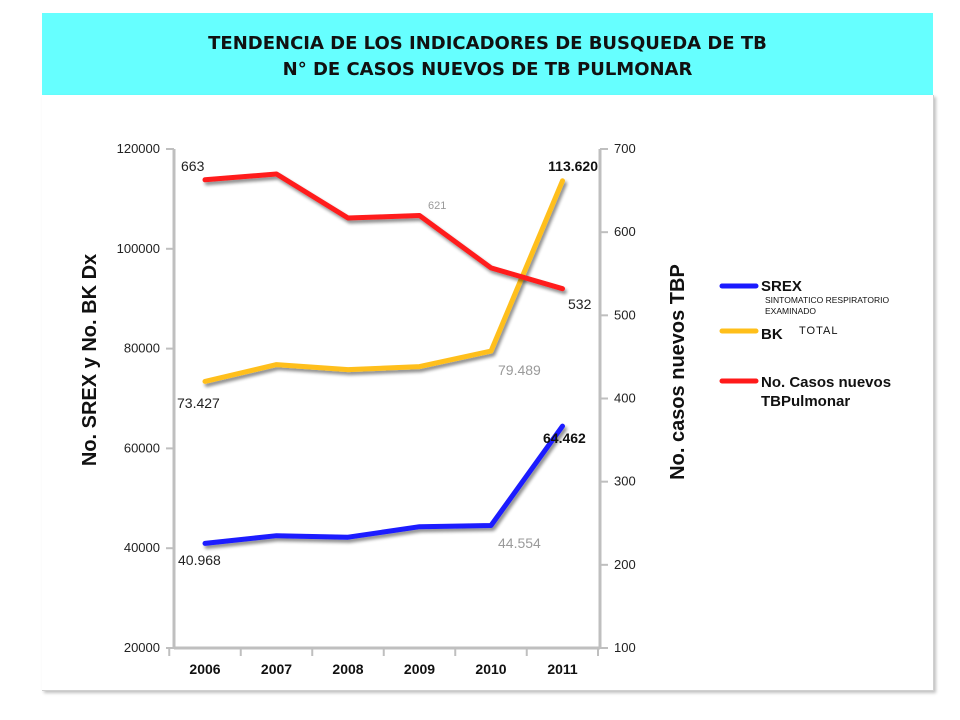  What do you see at coordinates (138, 248) in the screenshot?
I see `left-tick-label: 100000` at bounding box center [138, 248].